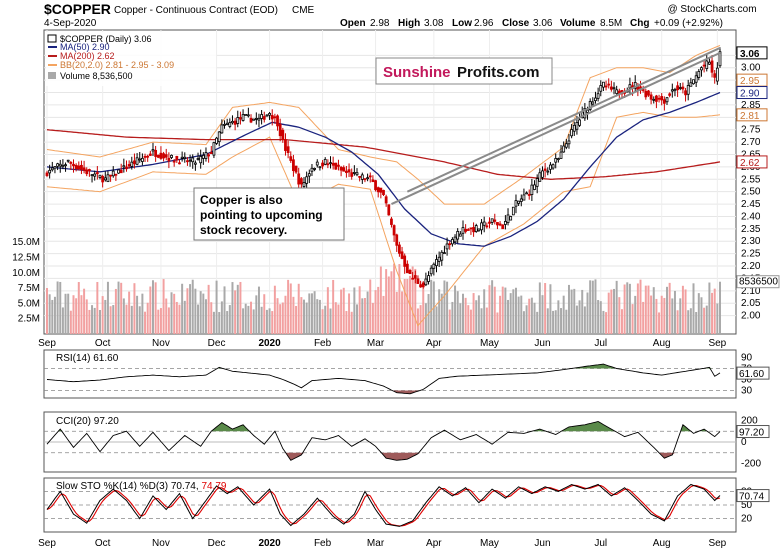  I want to click on price-tick-label: 2.20, so click(751, 266).